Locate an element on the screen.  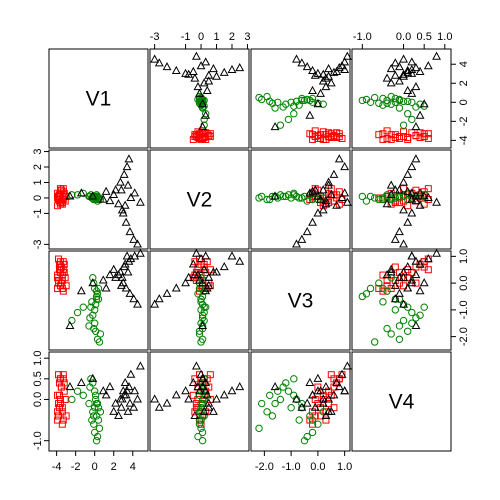
y-tick-label-v1: -4 is located at coordinates (464, 140).